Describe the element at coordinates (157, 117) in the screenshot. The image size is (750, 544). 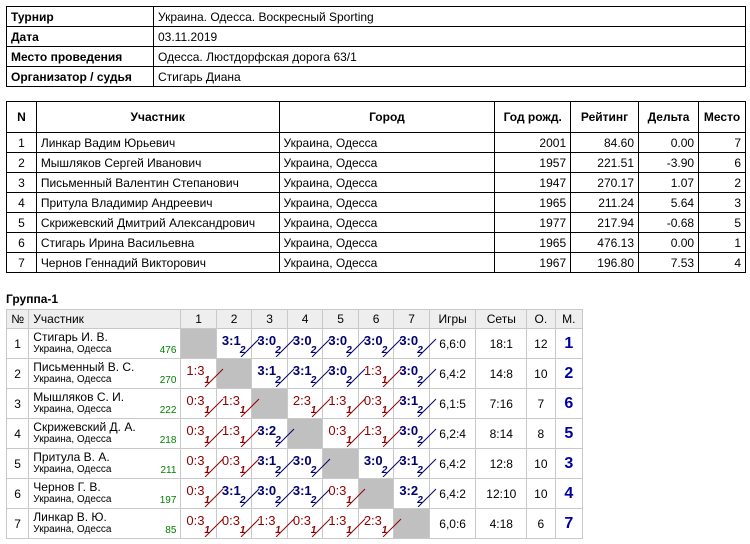
I see `column-header: Участник` at that location.